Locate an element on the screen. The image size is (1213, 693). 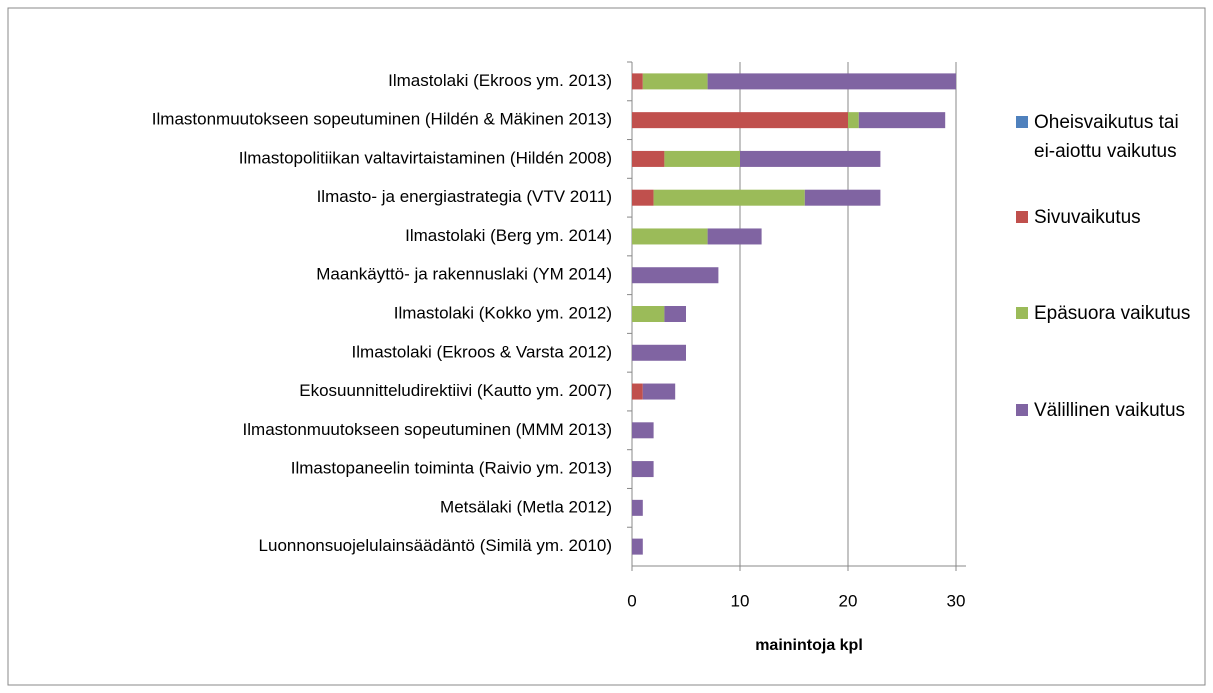
y-tick-label: Ilmasto- ja energiastrategia (VTV 2011) is located at coordinates (464, 196).